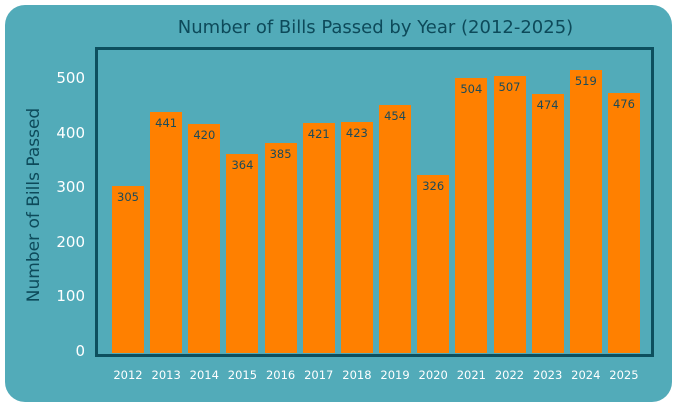  Describe the element at coordinates (624, 375) in the screenshot. I see `x-tick-label: 2025` at that location.